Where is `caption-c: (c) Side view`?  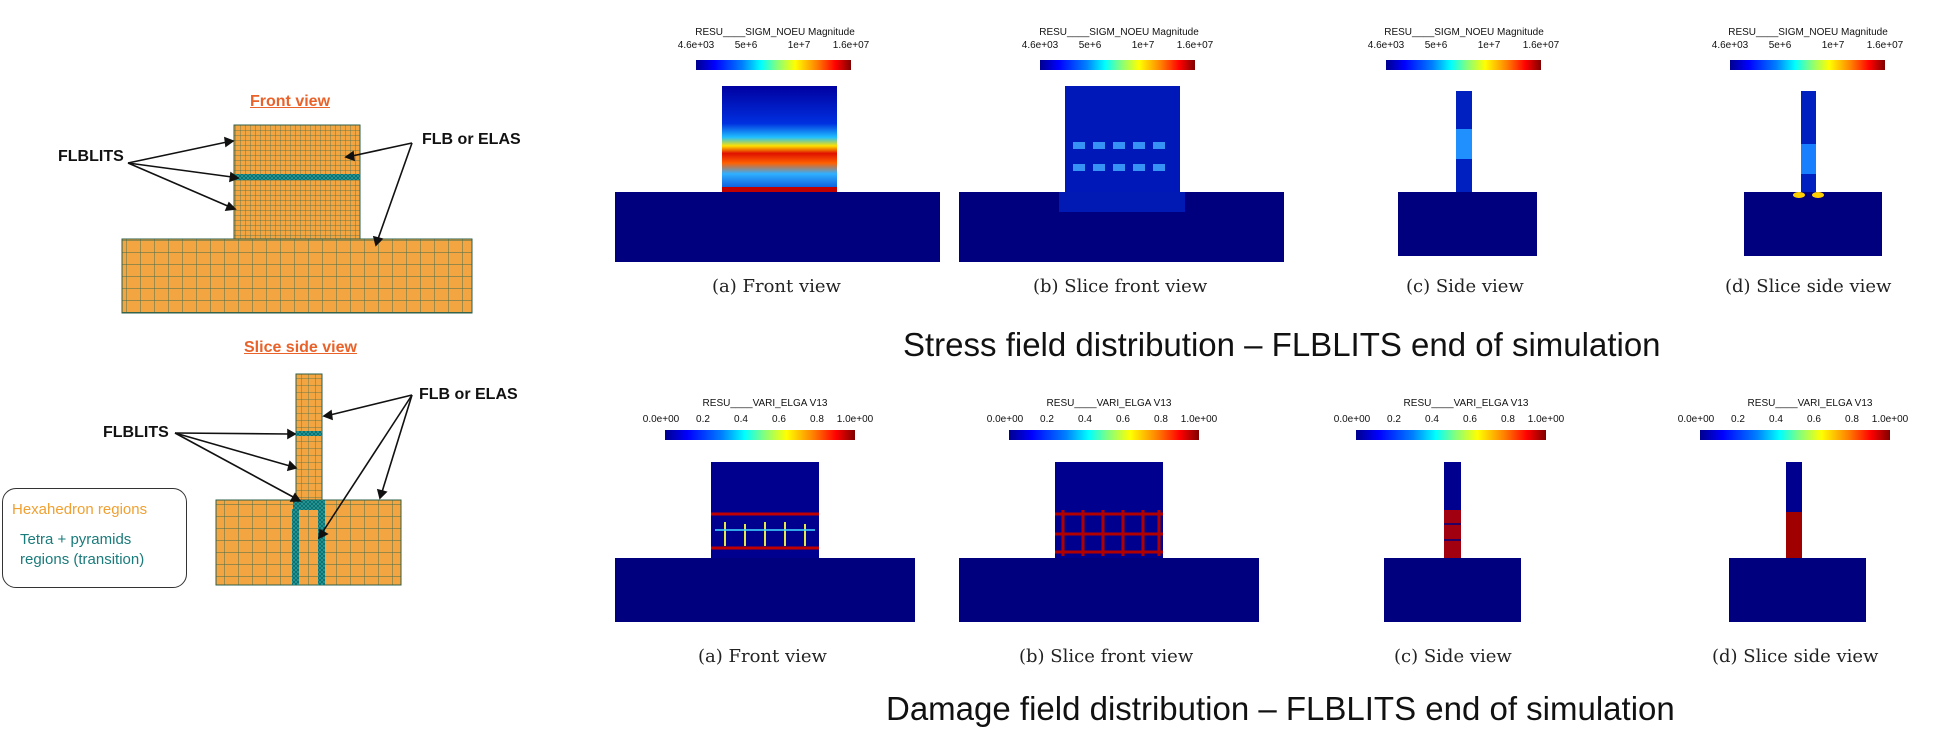
caption-c: (c) Side view is located at coordinates (1465, 286).